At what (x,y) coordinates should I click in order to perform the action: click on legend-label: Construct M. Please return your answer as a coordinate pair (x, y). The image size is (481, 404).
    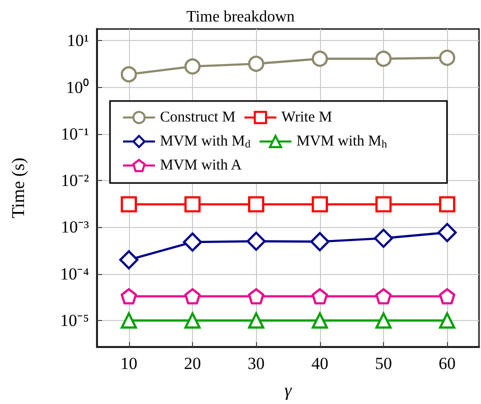
    Looking at the image, I should click on (198, 118).